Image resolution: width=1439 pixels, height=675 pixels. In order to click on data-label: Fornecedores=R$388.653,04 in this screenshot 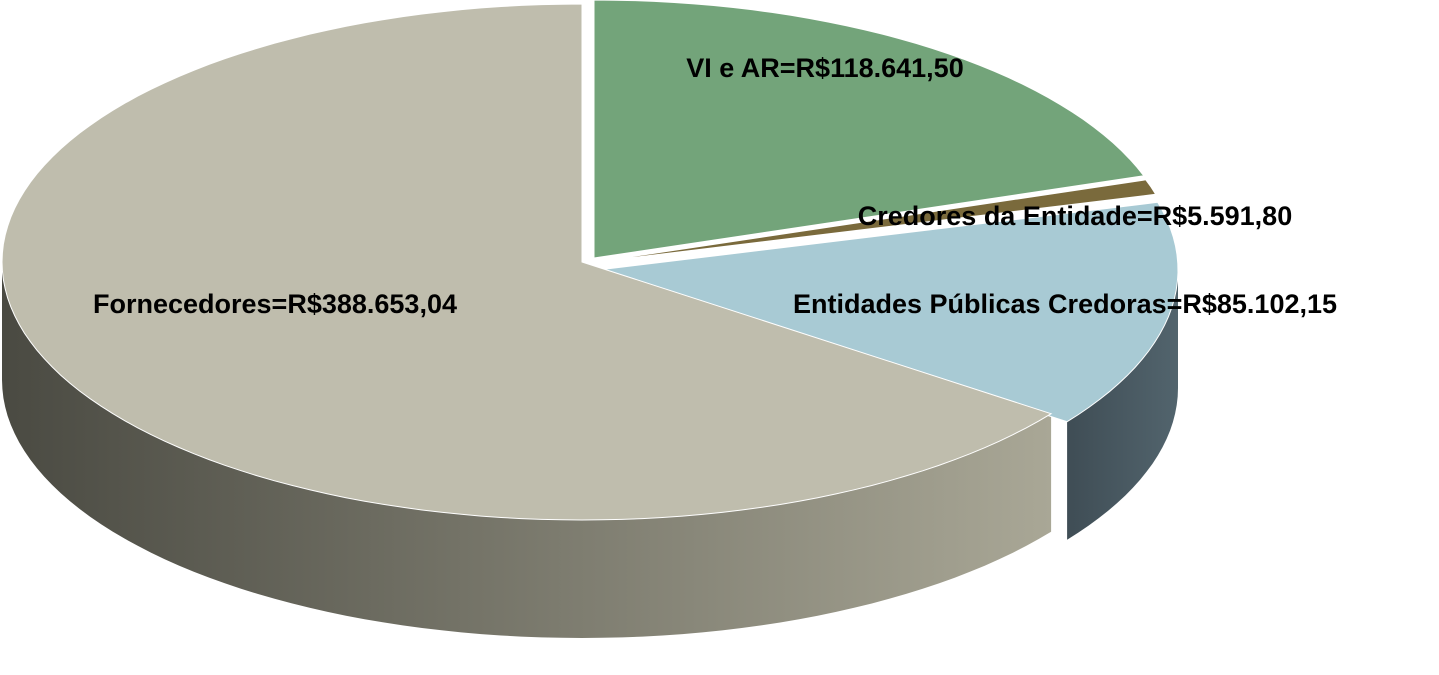, I will do `click(275, 304)`.